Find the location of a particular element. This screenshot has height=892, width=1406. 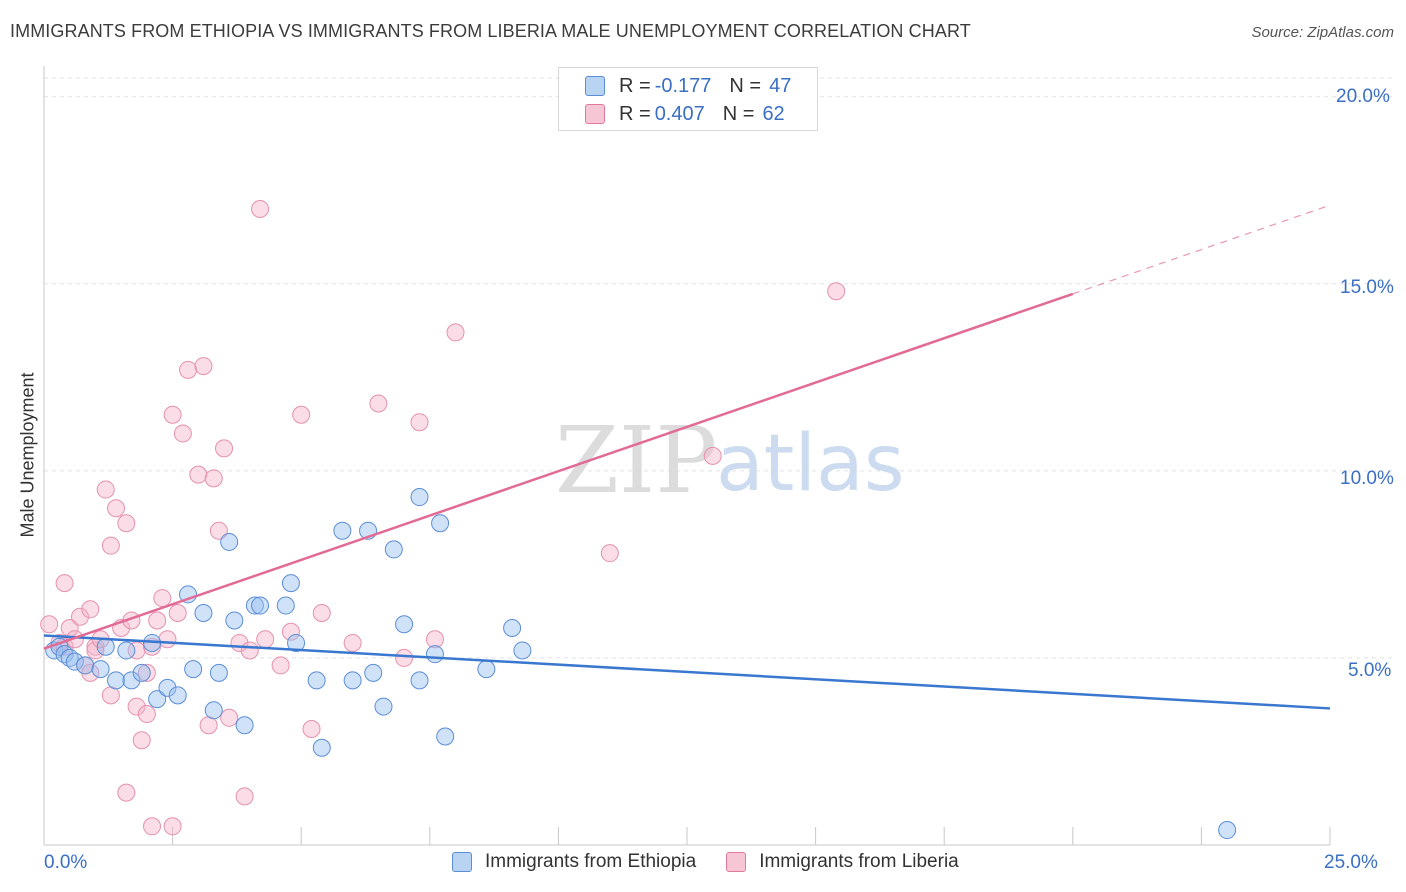

legend-row-liberia: R = 0.407 N = 62 is located at coordinates (685, 114).